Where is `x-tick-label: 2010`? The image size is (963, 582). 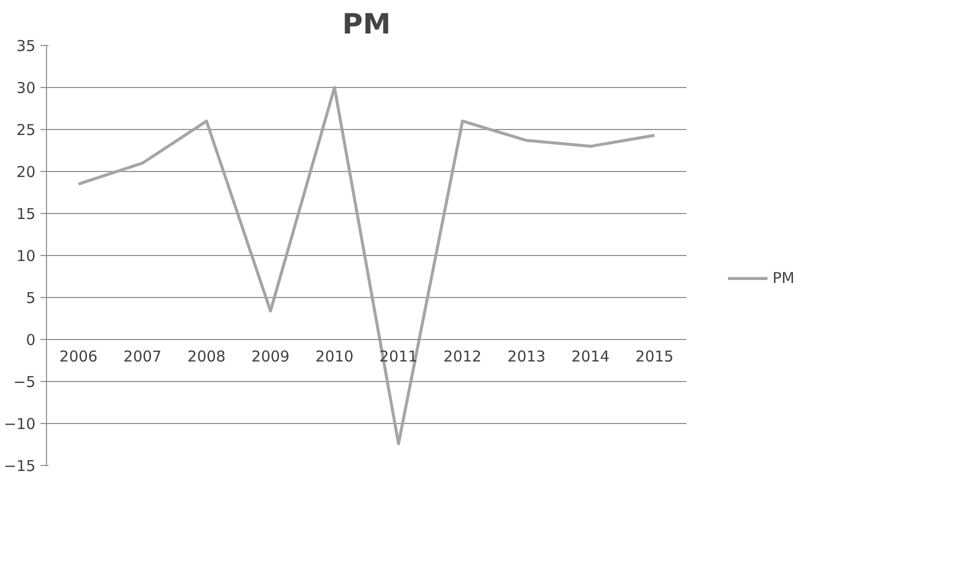
x-tick-label: 2010 is located at coordinates (334, 357).